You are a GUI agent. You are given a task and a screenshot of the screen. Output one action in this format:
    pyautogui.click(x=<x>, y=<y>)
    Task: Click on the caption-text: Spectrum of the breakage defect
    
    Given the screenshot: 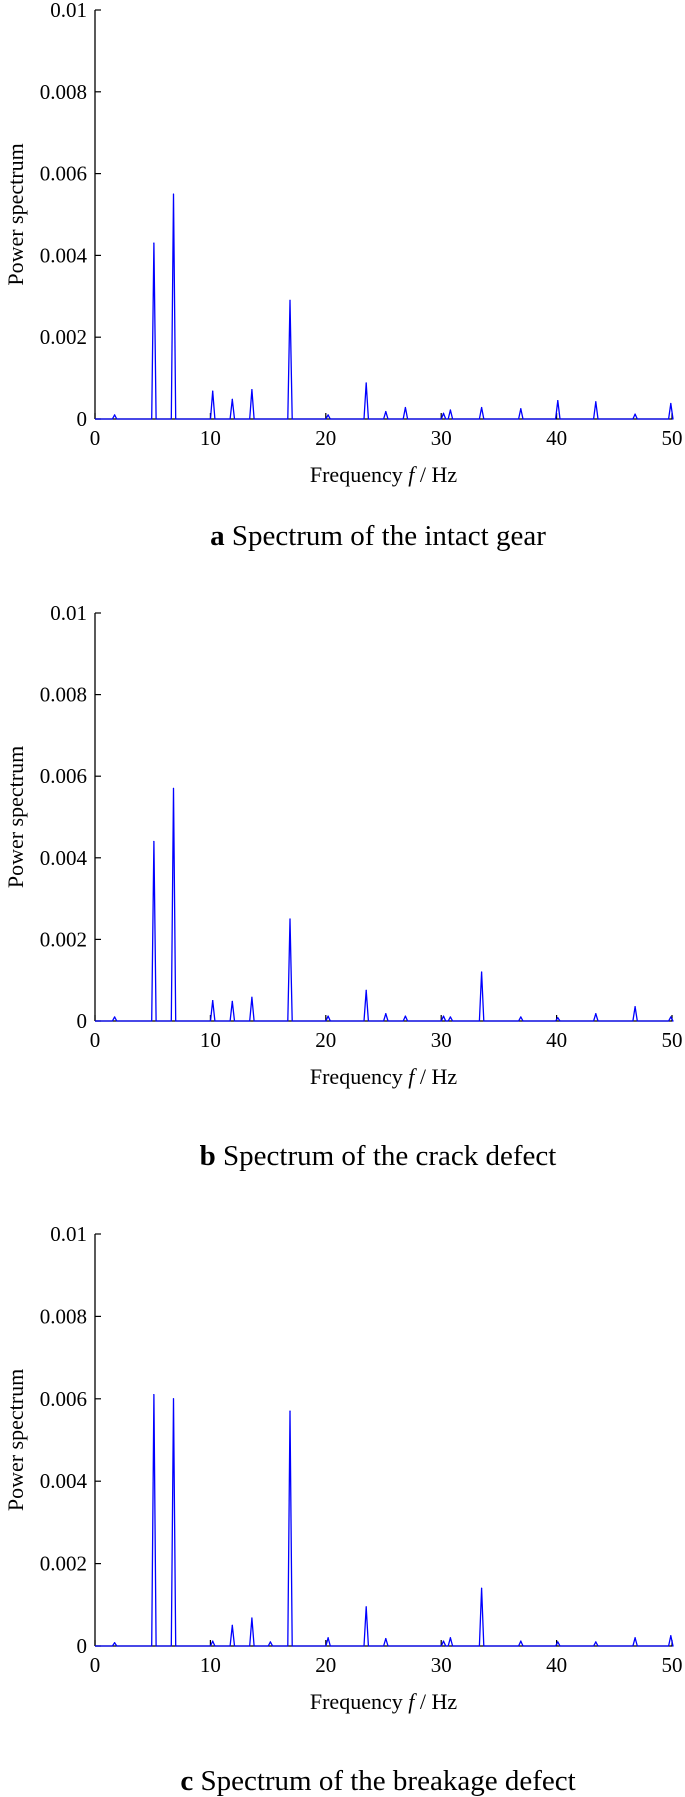 What is the action you would take?
    pyautogui.click(x=387, y=1781)
    